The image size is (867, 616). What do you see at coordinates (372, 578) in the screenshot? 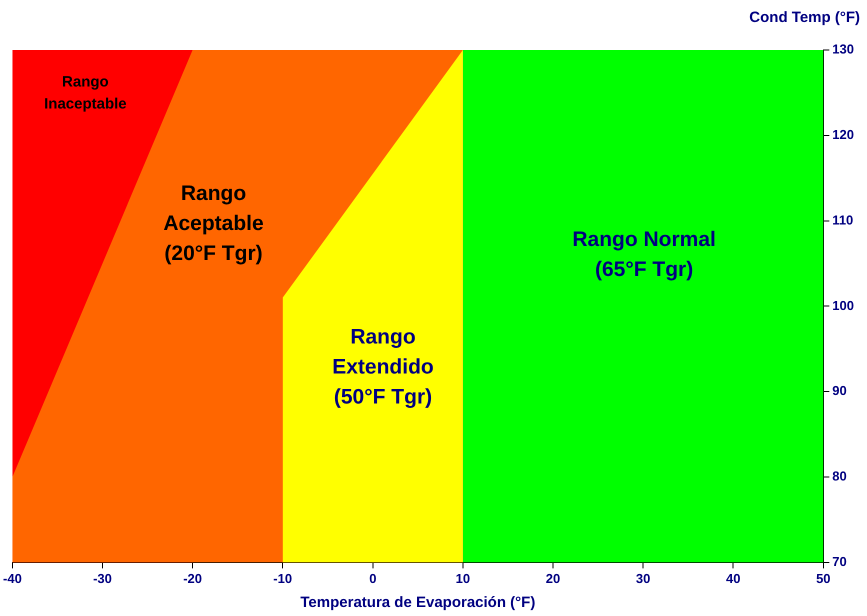
I see `x-tick-label: 0` at bounding box center [372, 578].